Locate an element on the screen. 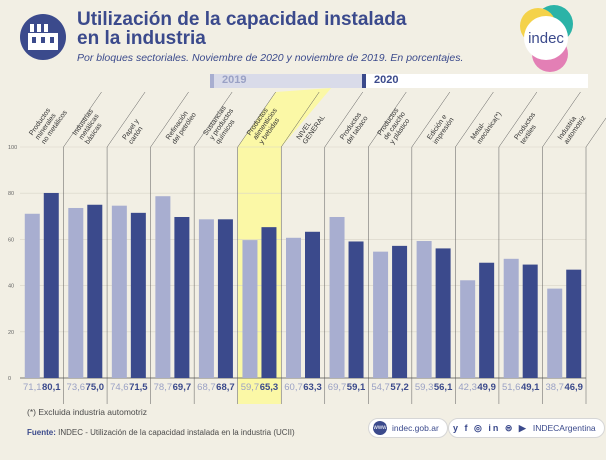 This screenshot has width=606, height=460. y-tick-label: 60 is located at coordinates (11, 240).